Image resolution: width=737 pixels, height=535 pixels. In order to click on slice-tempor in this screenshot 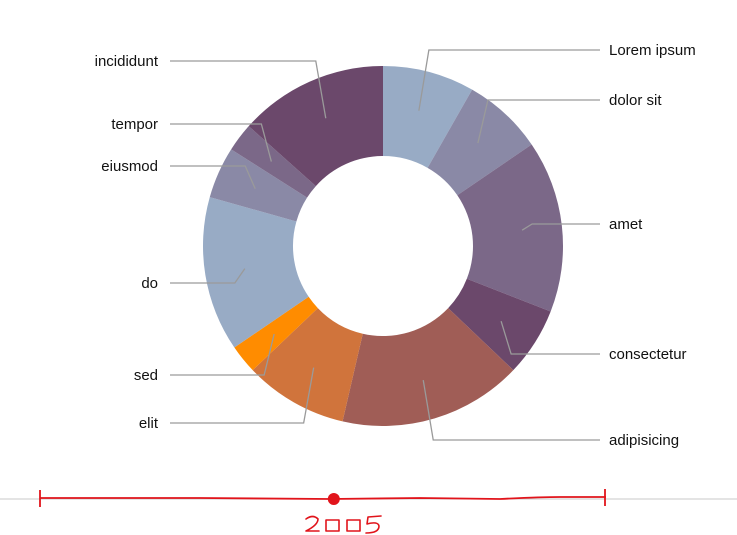, I will do `click(273, 162)`.